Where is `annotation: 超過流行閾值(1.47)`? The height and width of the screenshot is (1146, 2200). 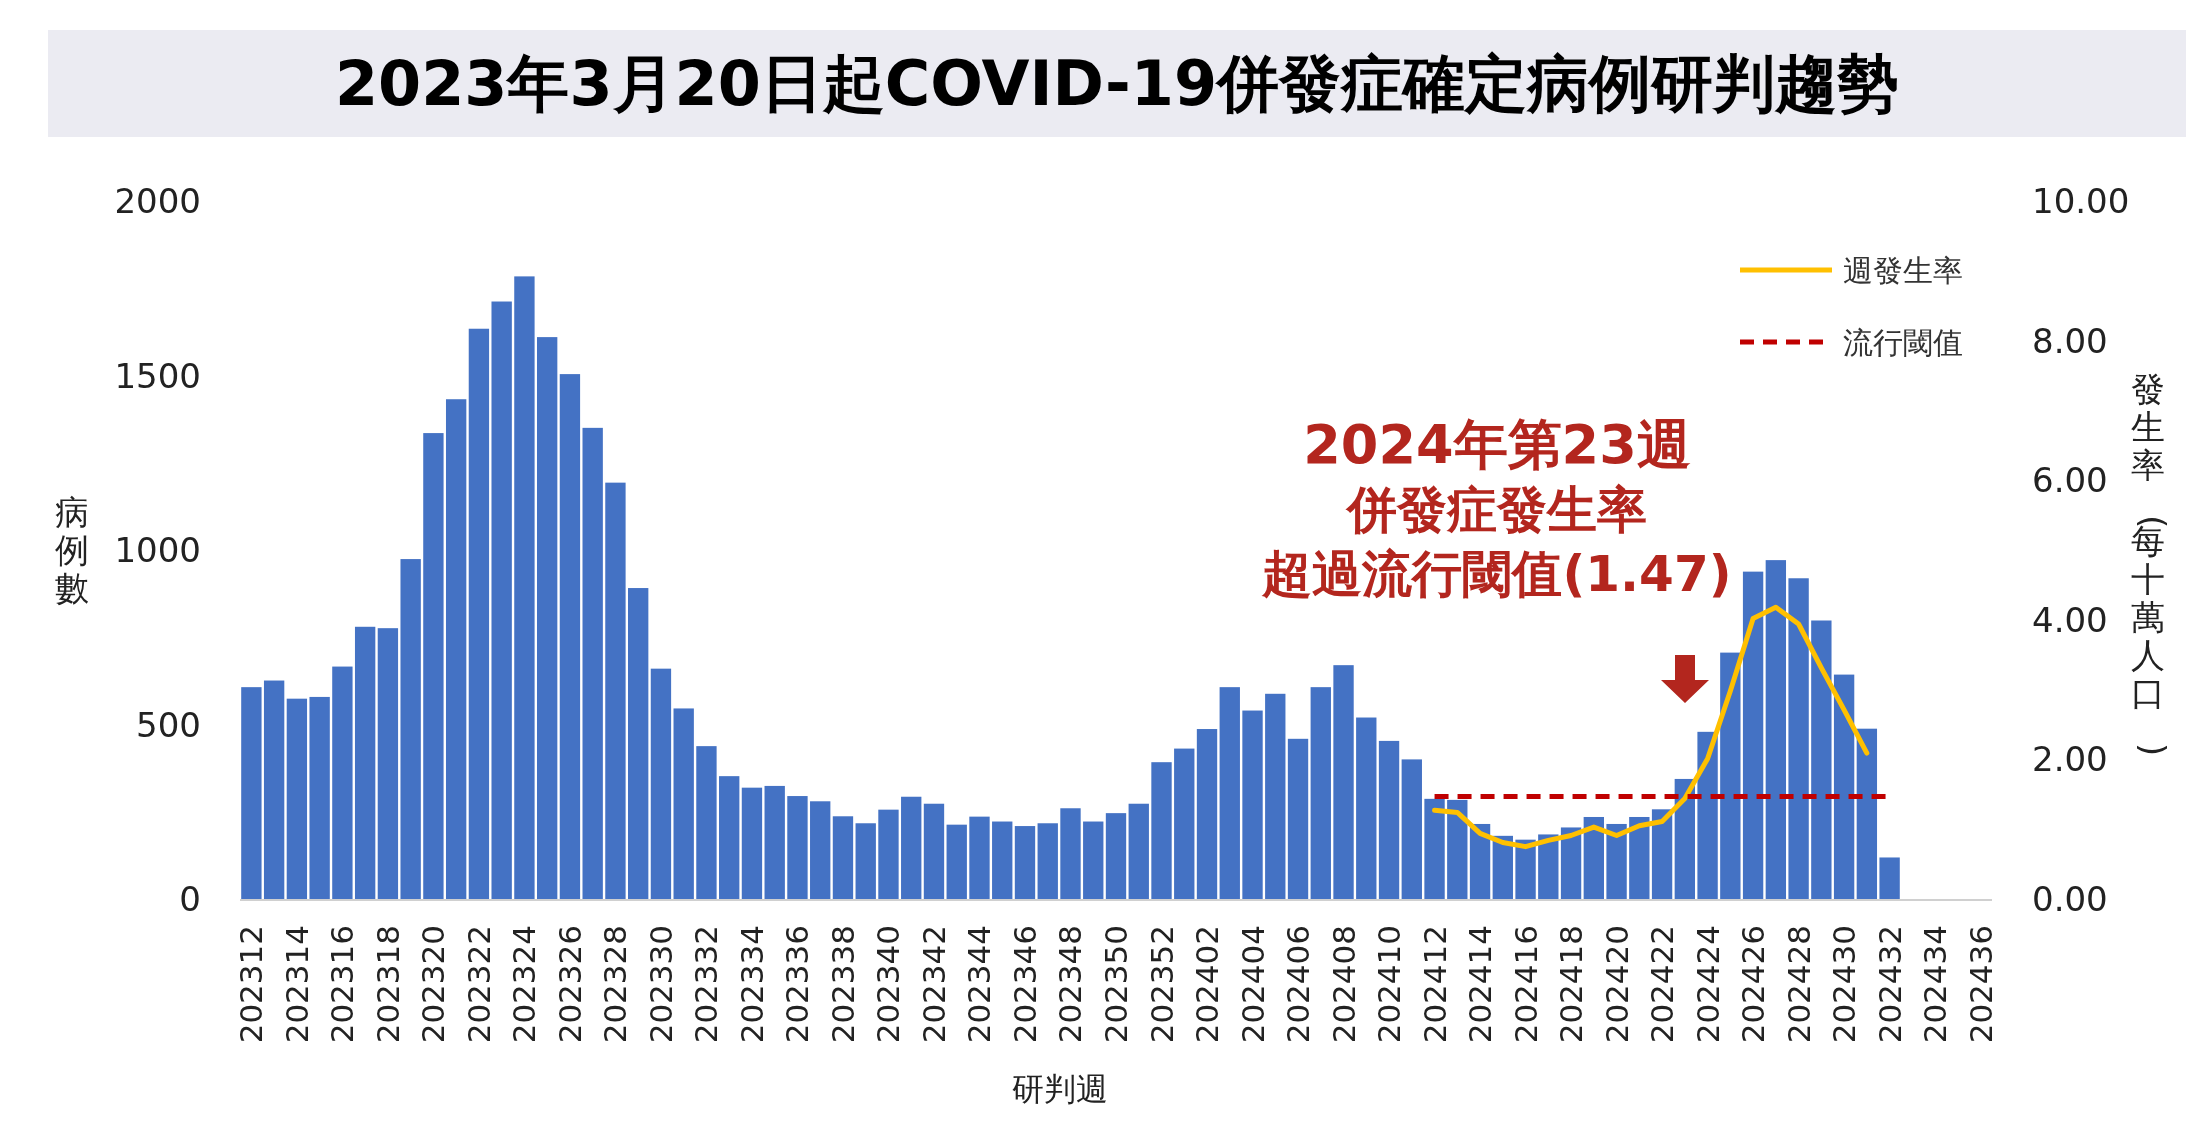 annotation: 超過流行閾值(1.47) is located at coordinates (1496, 574).